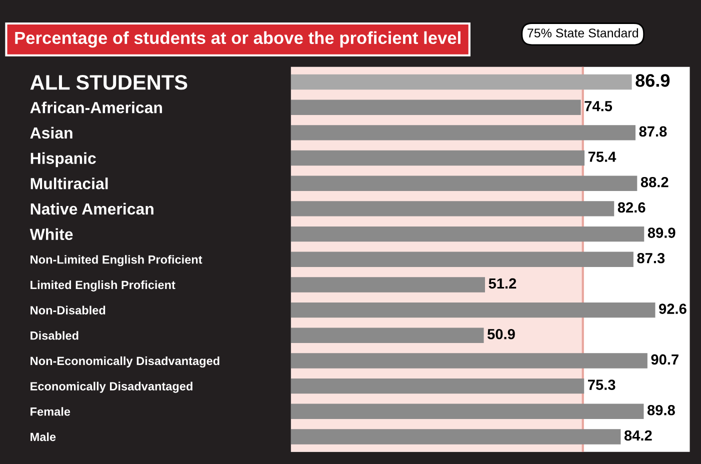  Describe the element at coordinates (654, 182) in the screenshot. I see `data-label: 88.2` at that location.